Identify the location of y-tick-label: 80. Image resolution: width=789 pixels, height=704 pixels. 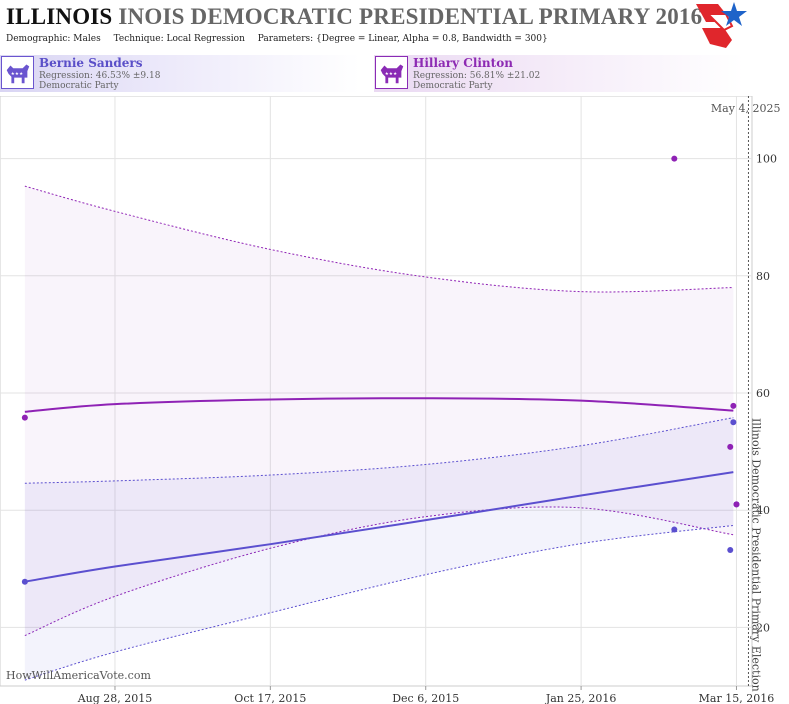
(763, 276).